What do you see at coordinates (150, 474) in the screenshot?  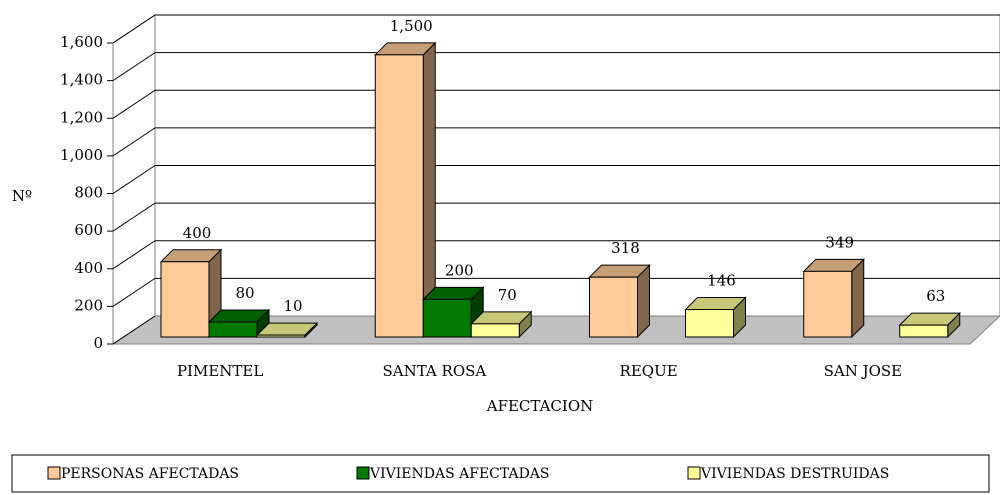 I see `legend-label: PERSONAS AFECTADAS` at bounding box center [150, 474].